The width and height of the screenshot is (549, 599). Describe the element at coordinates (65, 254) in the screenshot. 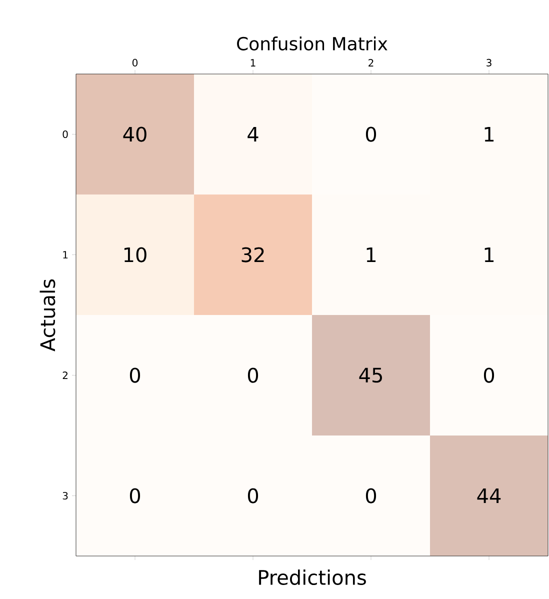

I see `y-tick-label: 1` at that location.